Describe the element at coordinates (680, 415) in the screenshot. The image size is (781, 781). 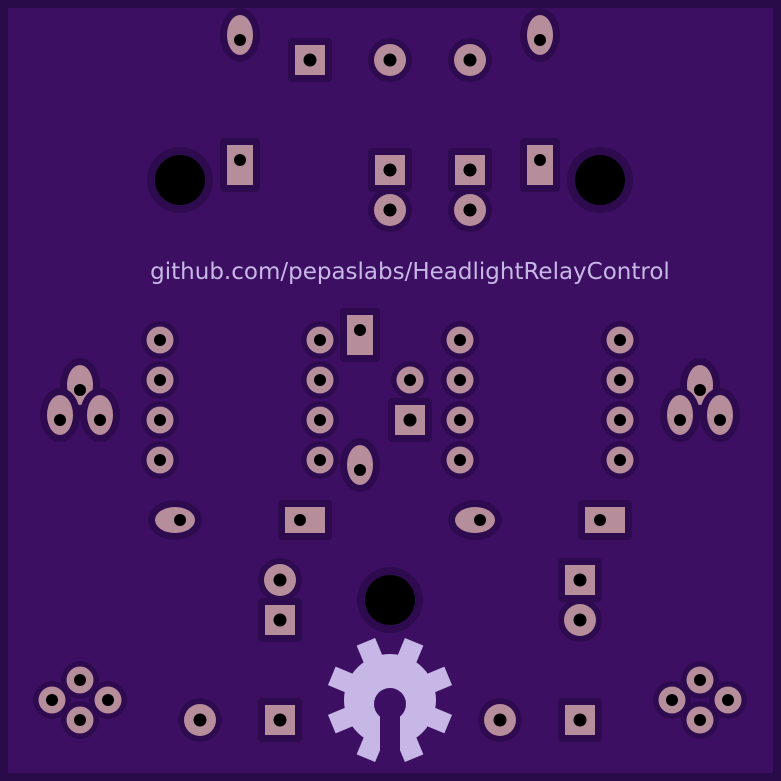
I see `right-transistor-pin-left` at that location.